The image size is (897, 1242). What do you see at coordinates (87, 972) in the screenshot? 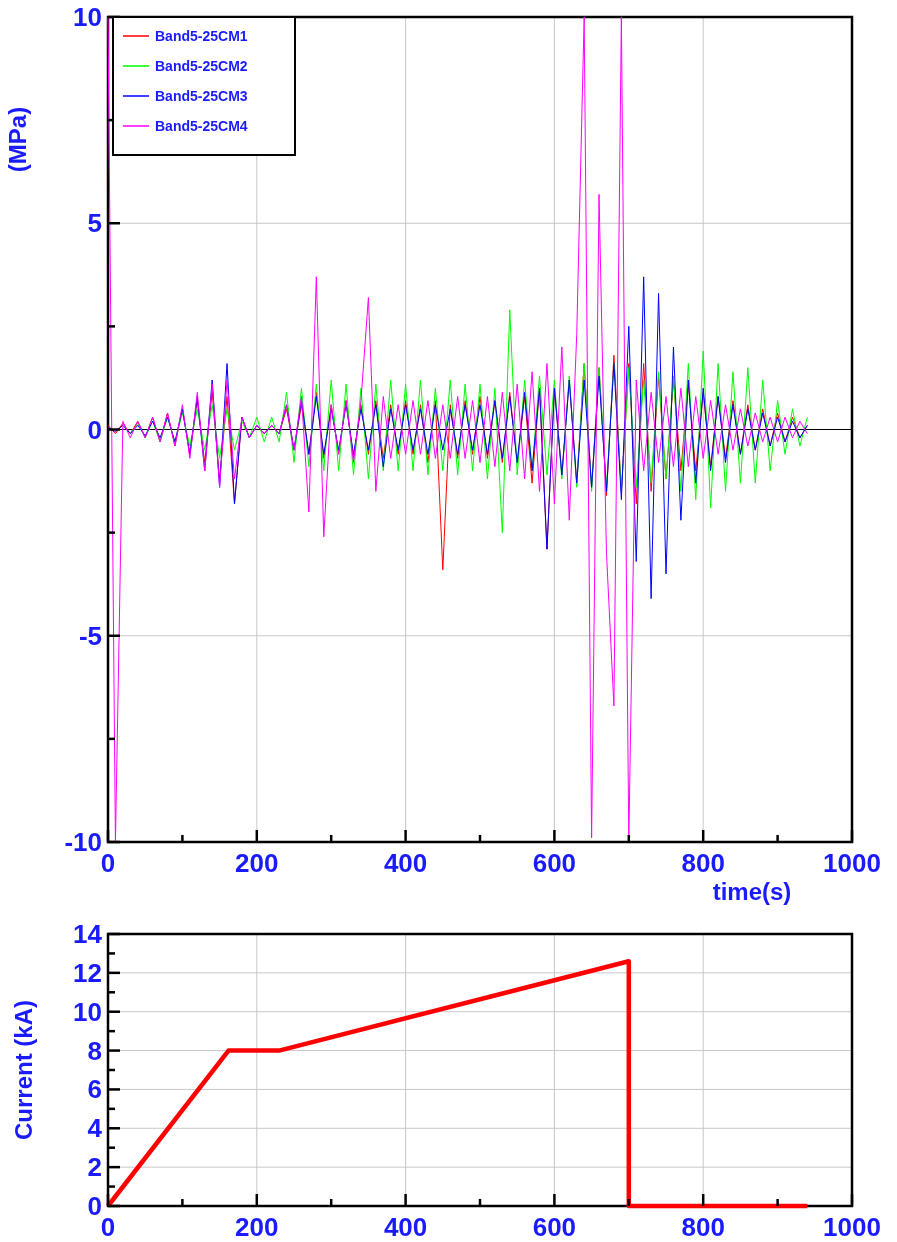
I see `y-tick-label: 12` at bounding box center [87, 972].